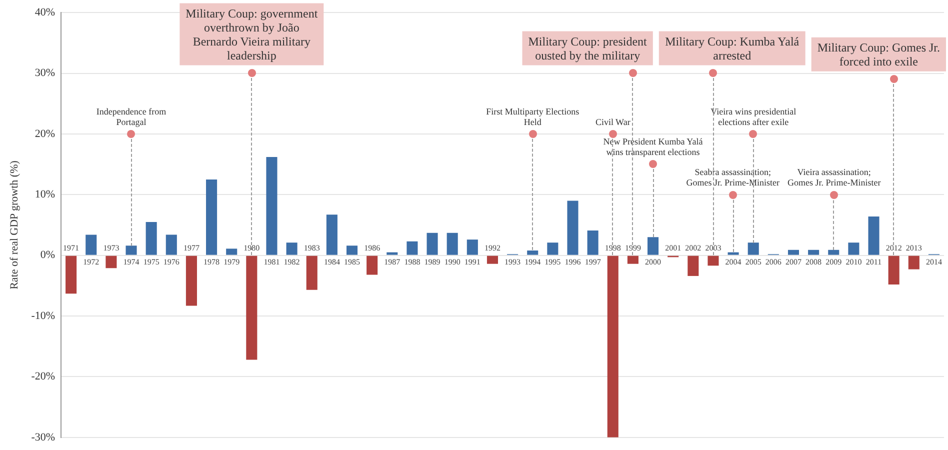 This screenshot has width=948, height=450. What do you see at coordinates (878, 54) in the screenshot?
I see `annotation: Military Coup: Gomes Jr. forced into exile` at bounding box center [878, 54].